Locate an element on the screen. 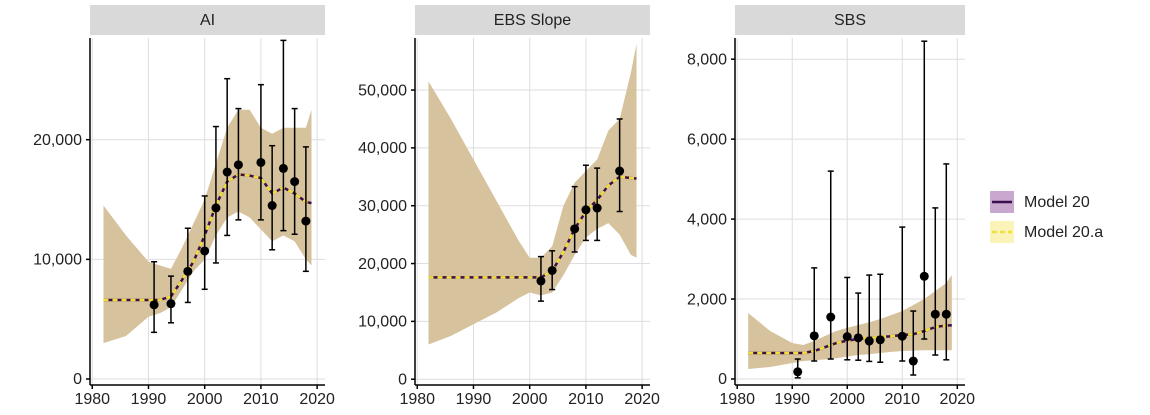 The height and width of the screenshot is (415, 1150). y-tick-label: 40,000 is located at coordinates (382, 148).